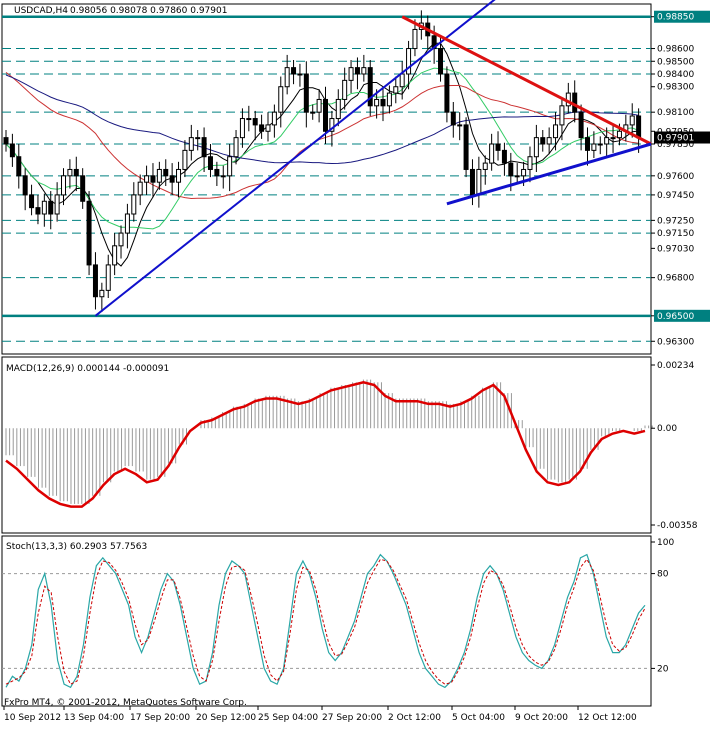  I want to click on stoch-tick-label: 20, so click(663, 669).